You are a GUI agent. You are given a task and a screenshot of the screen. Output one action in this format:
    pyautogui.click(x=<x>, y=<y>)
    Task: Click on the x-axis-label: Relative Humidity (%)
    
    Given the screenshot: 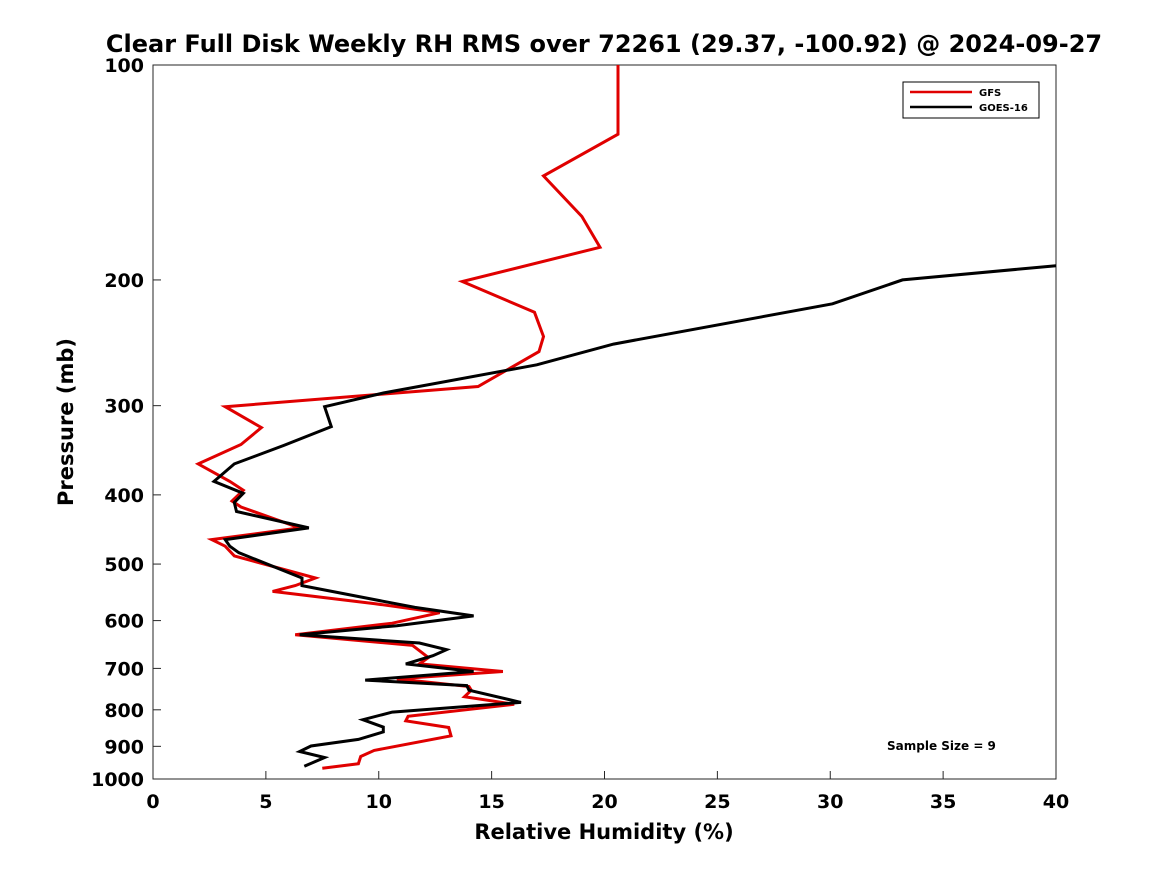 What is the action you would take?
    pyautogui.click(x=603, y=832)
    